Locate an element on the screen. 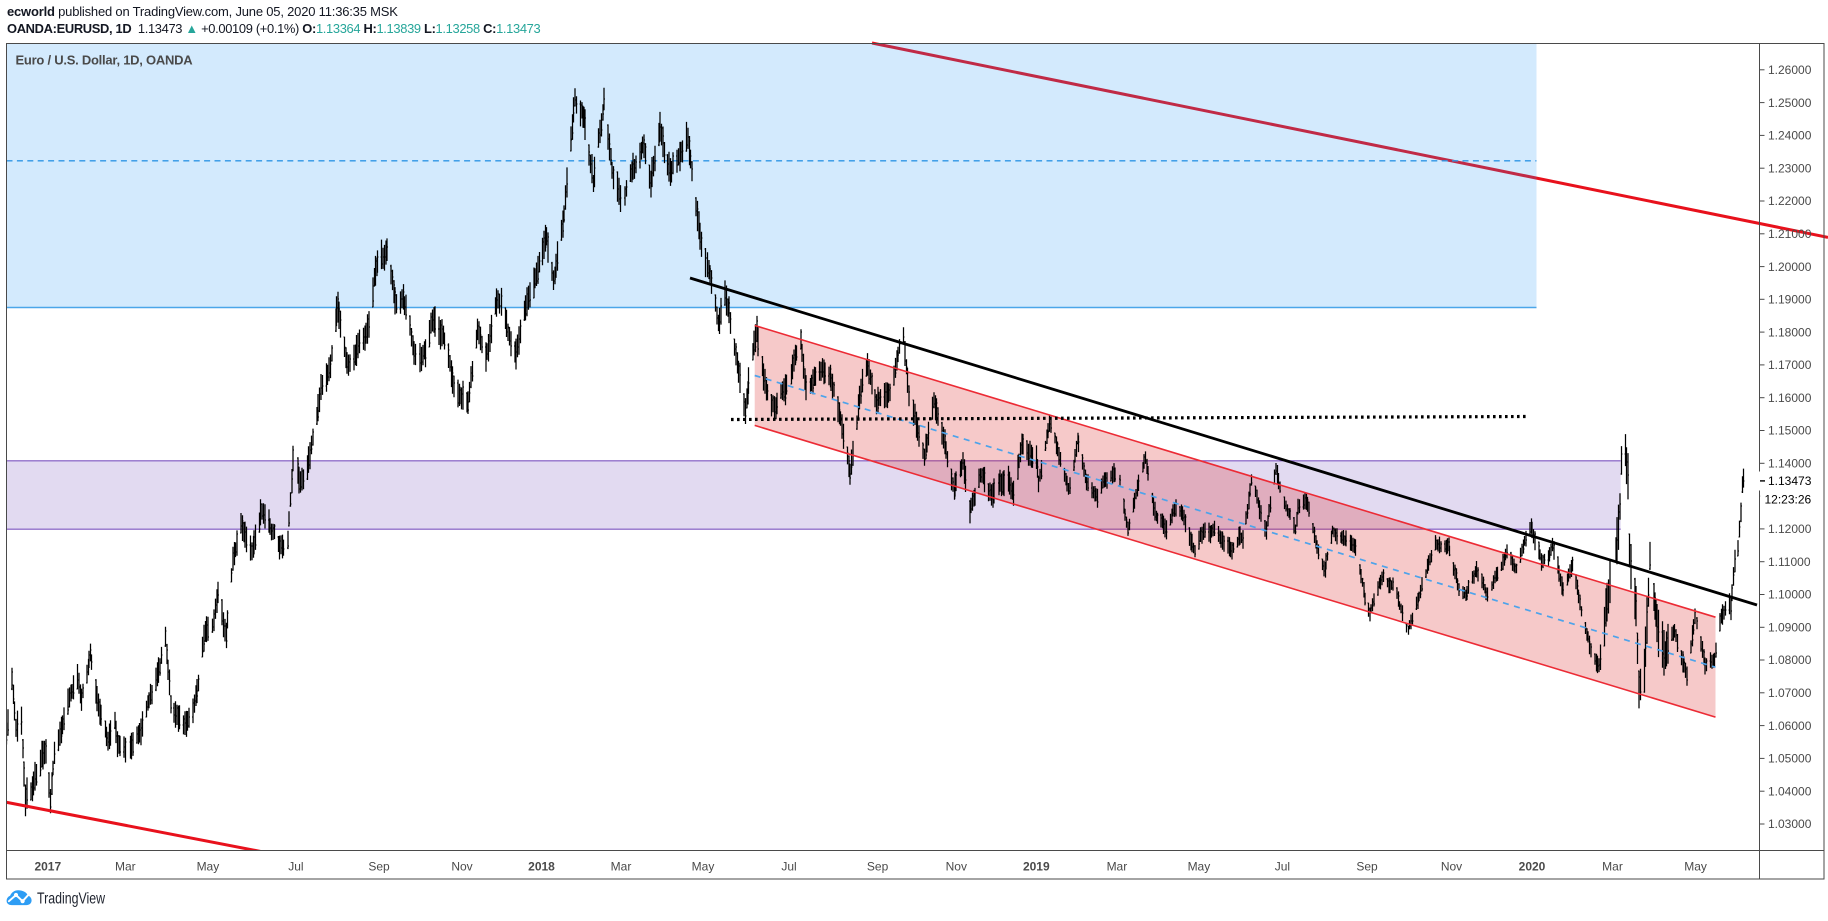  svg-text: 1.03000 is located at coordinates (1790, 824).